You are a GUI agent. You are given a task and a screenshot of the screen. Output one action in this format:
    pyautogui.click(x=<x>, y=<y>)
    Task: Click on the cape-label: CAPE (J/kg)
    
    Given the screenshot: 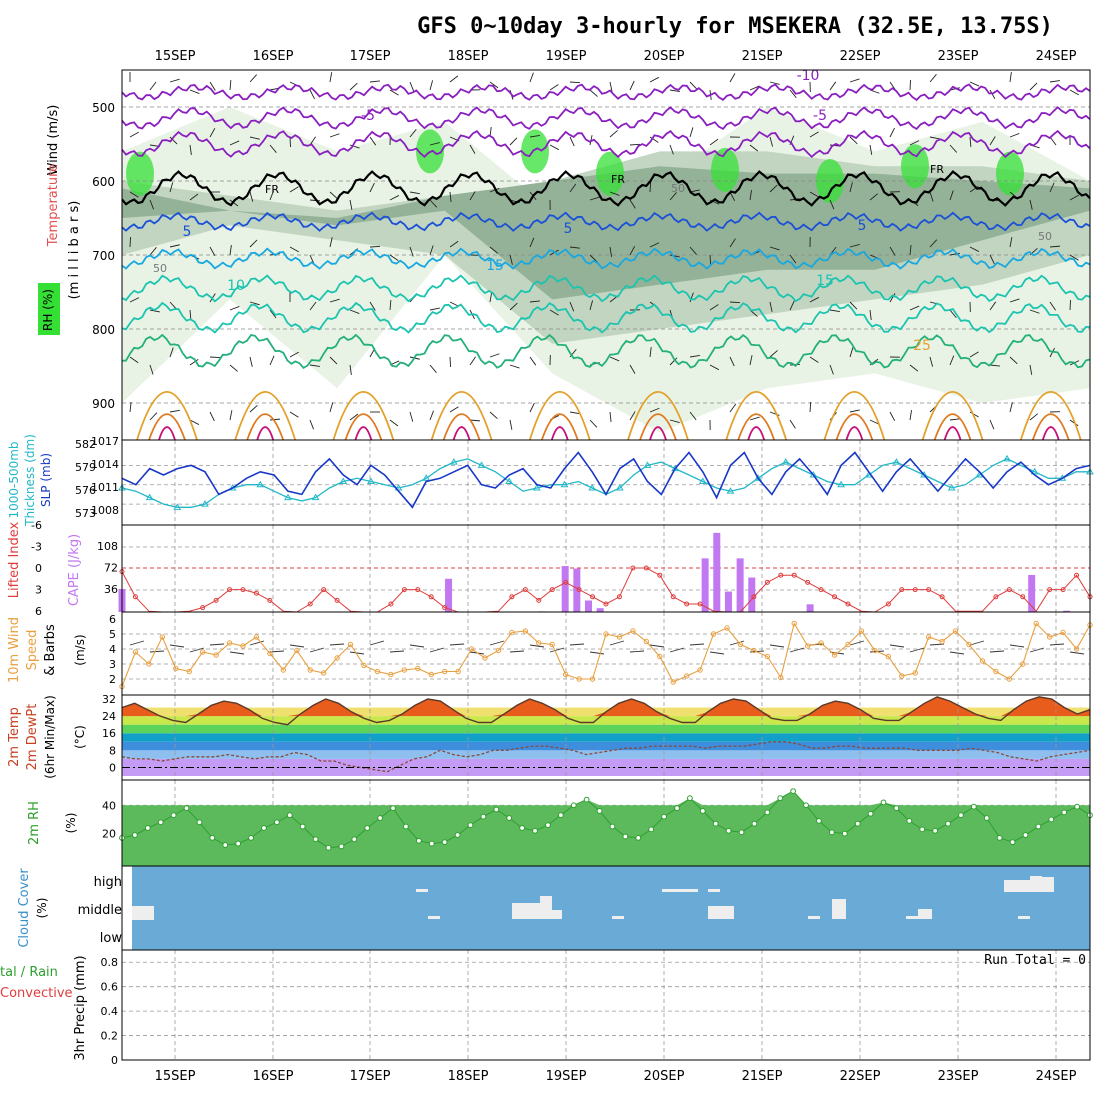 What is the action you would take?
    pyautogui.click(x=74, y=570)
    